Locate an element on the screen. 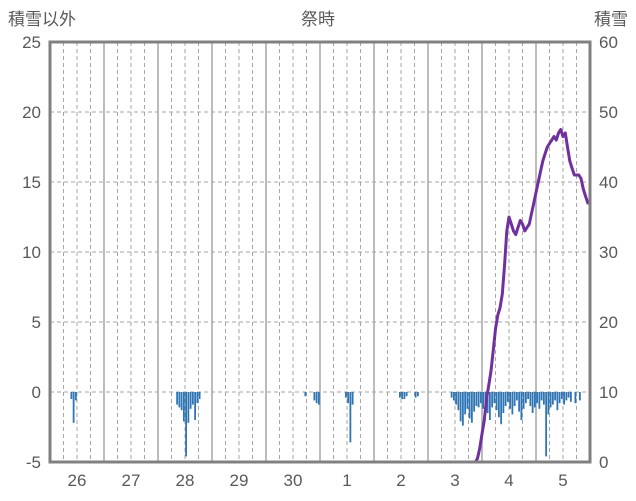 This screenshot has height=501, width=636. y-right-tick-label: 0 is located at coordinates (603, 462).